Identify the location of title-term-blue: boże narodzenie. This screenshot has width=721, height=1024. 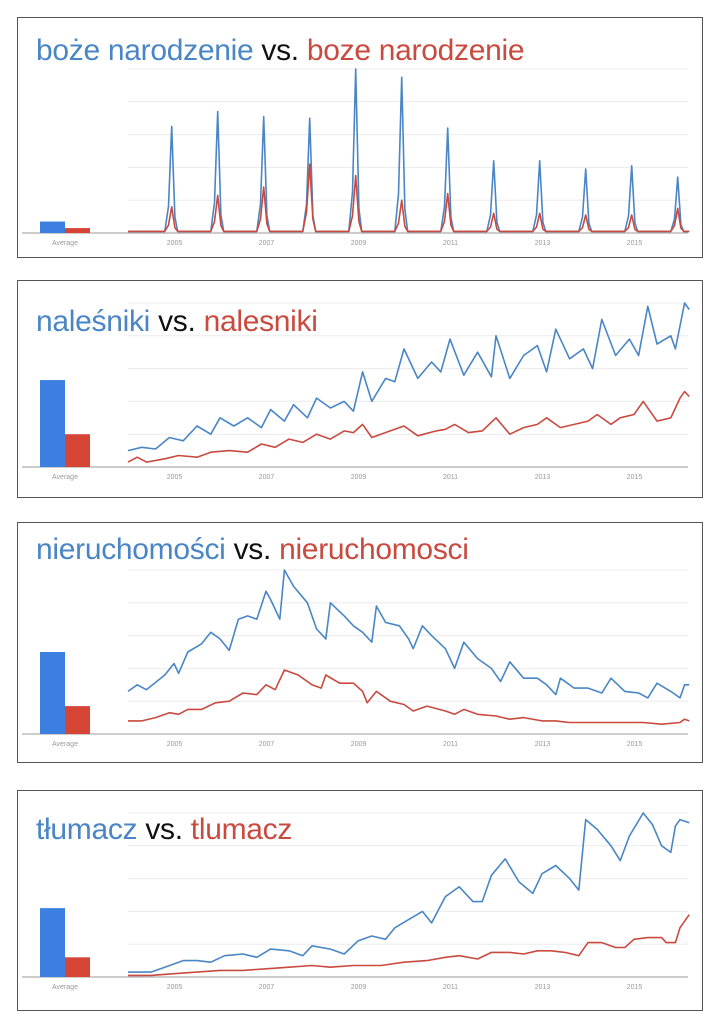
(145, 50).